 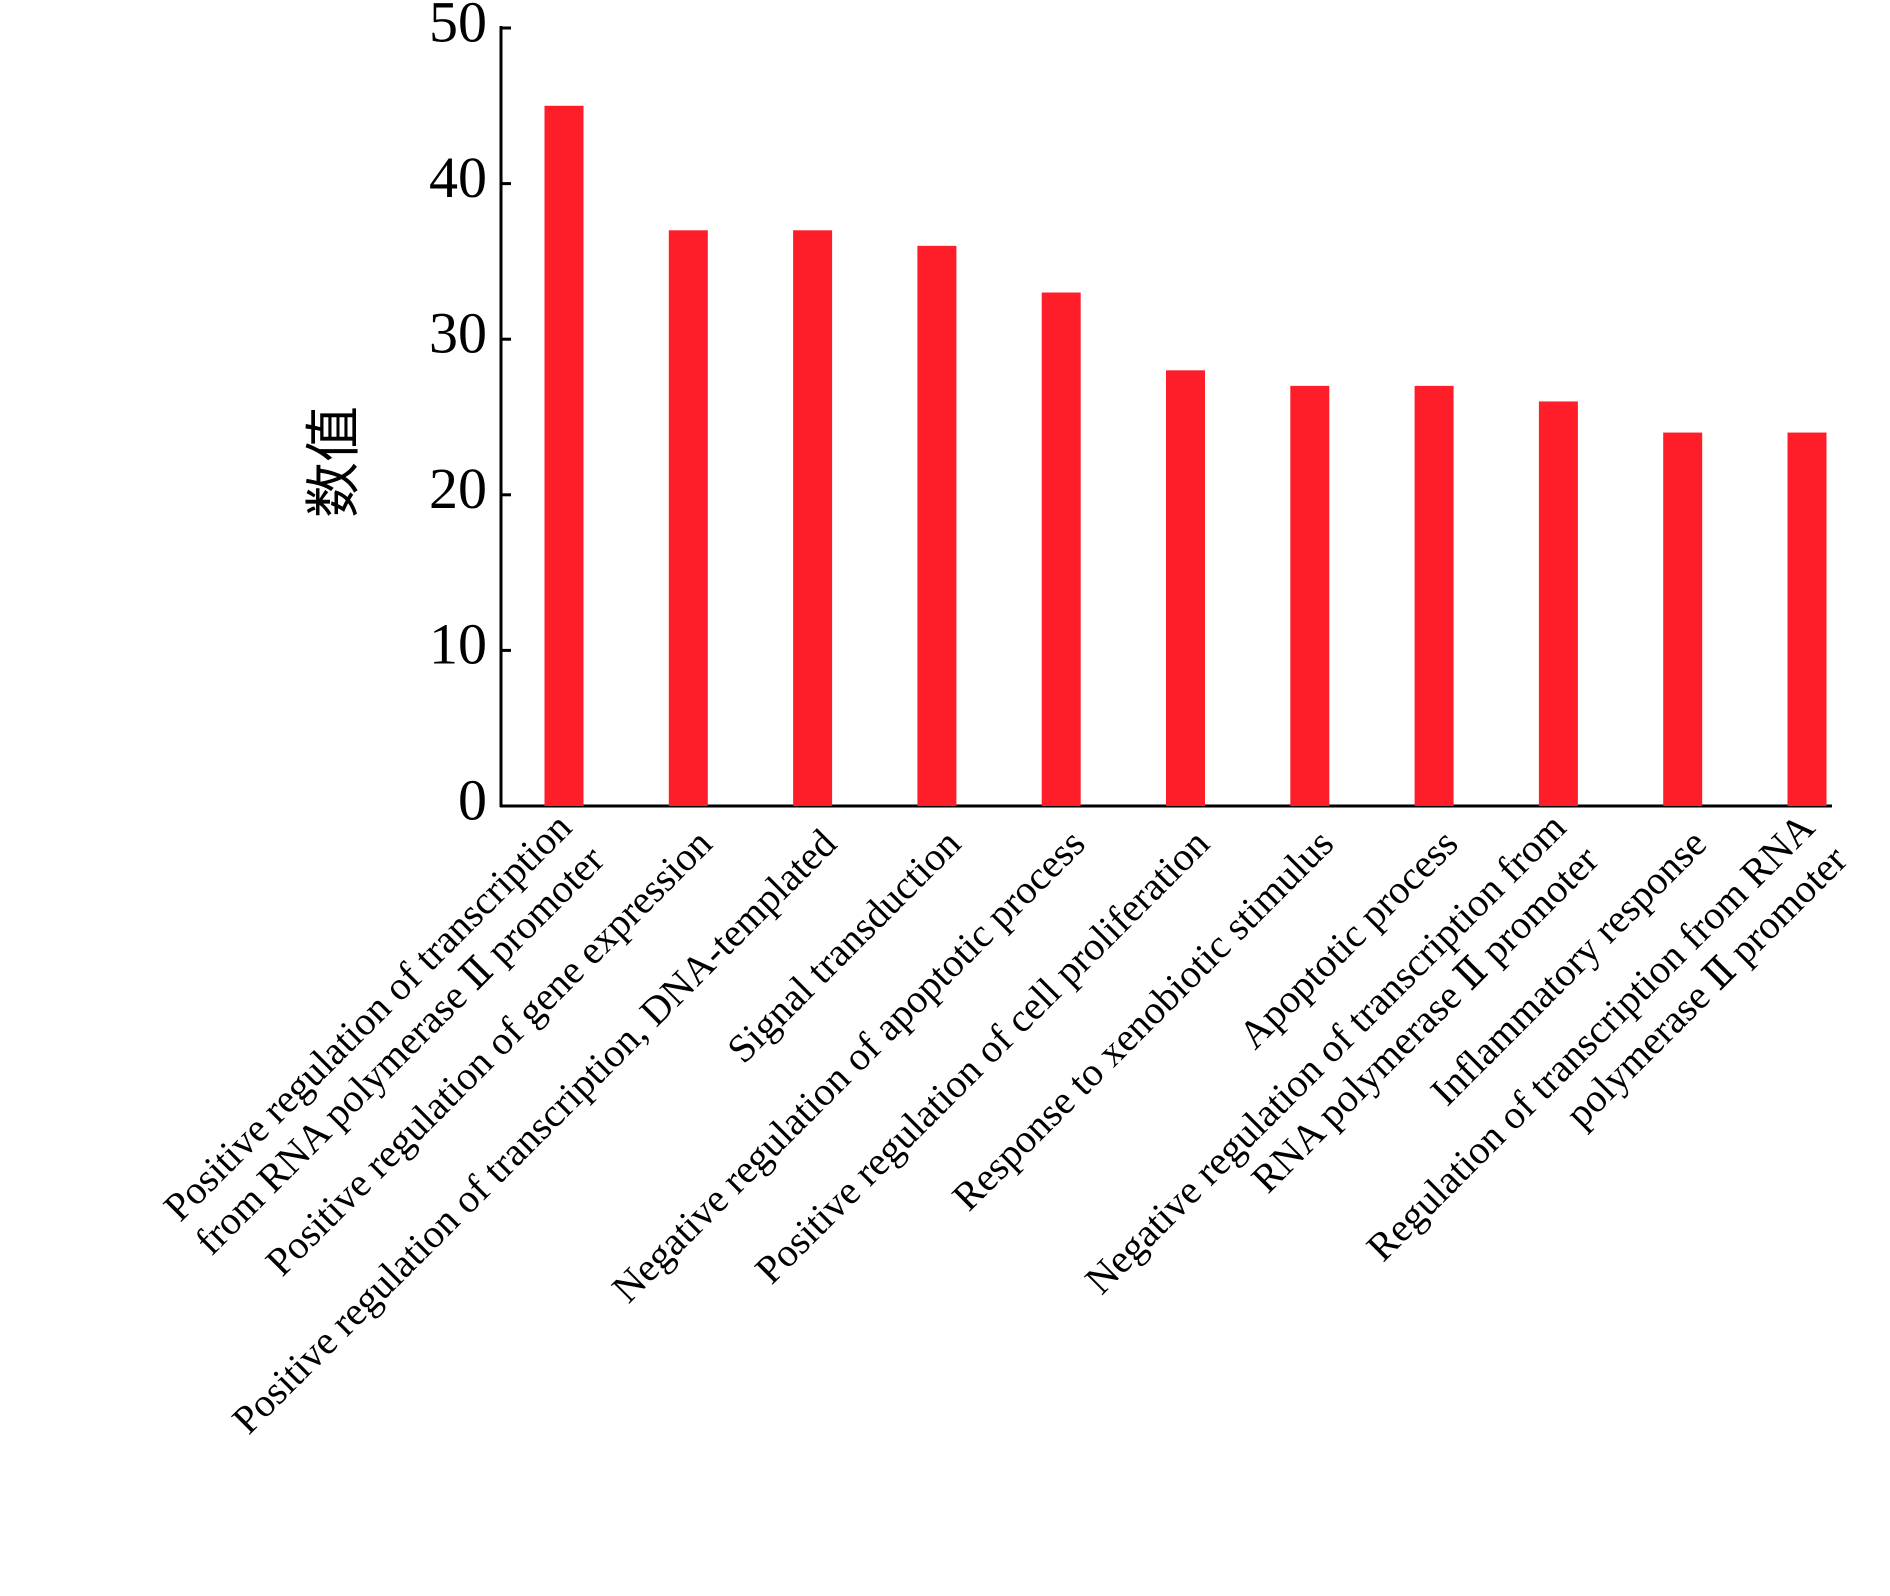 What do you see at coordinates (458, 27) in the screenshot?
I see `y-tick-label: 50` at bounding box center [458, 27].